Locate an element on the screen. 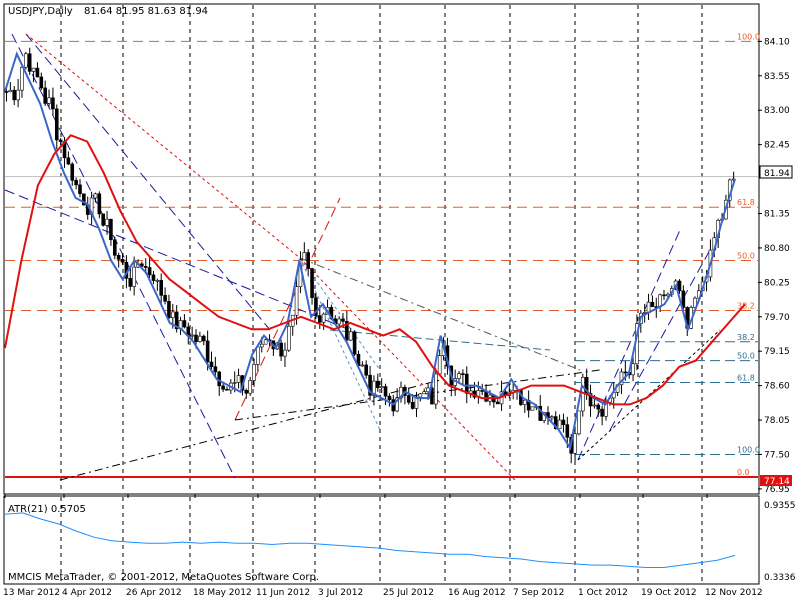  support-price-tag: 77.14 is located at coordinates (776, 481).